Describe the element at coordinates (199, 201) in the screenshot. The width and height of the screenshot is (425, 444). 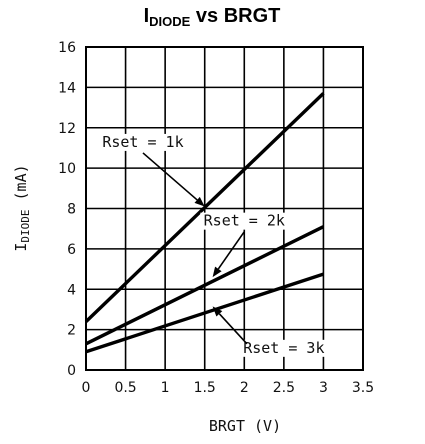
I see `annotation-arrowhead-rset-1k` at that location.